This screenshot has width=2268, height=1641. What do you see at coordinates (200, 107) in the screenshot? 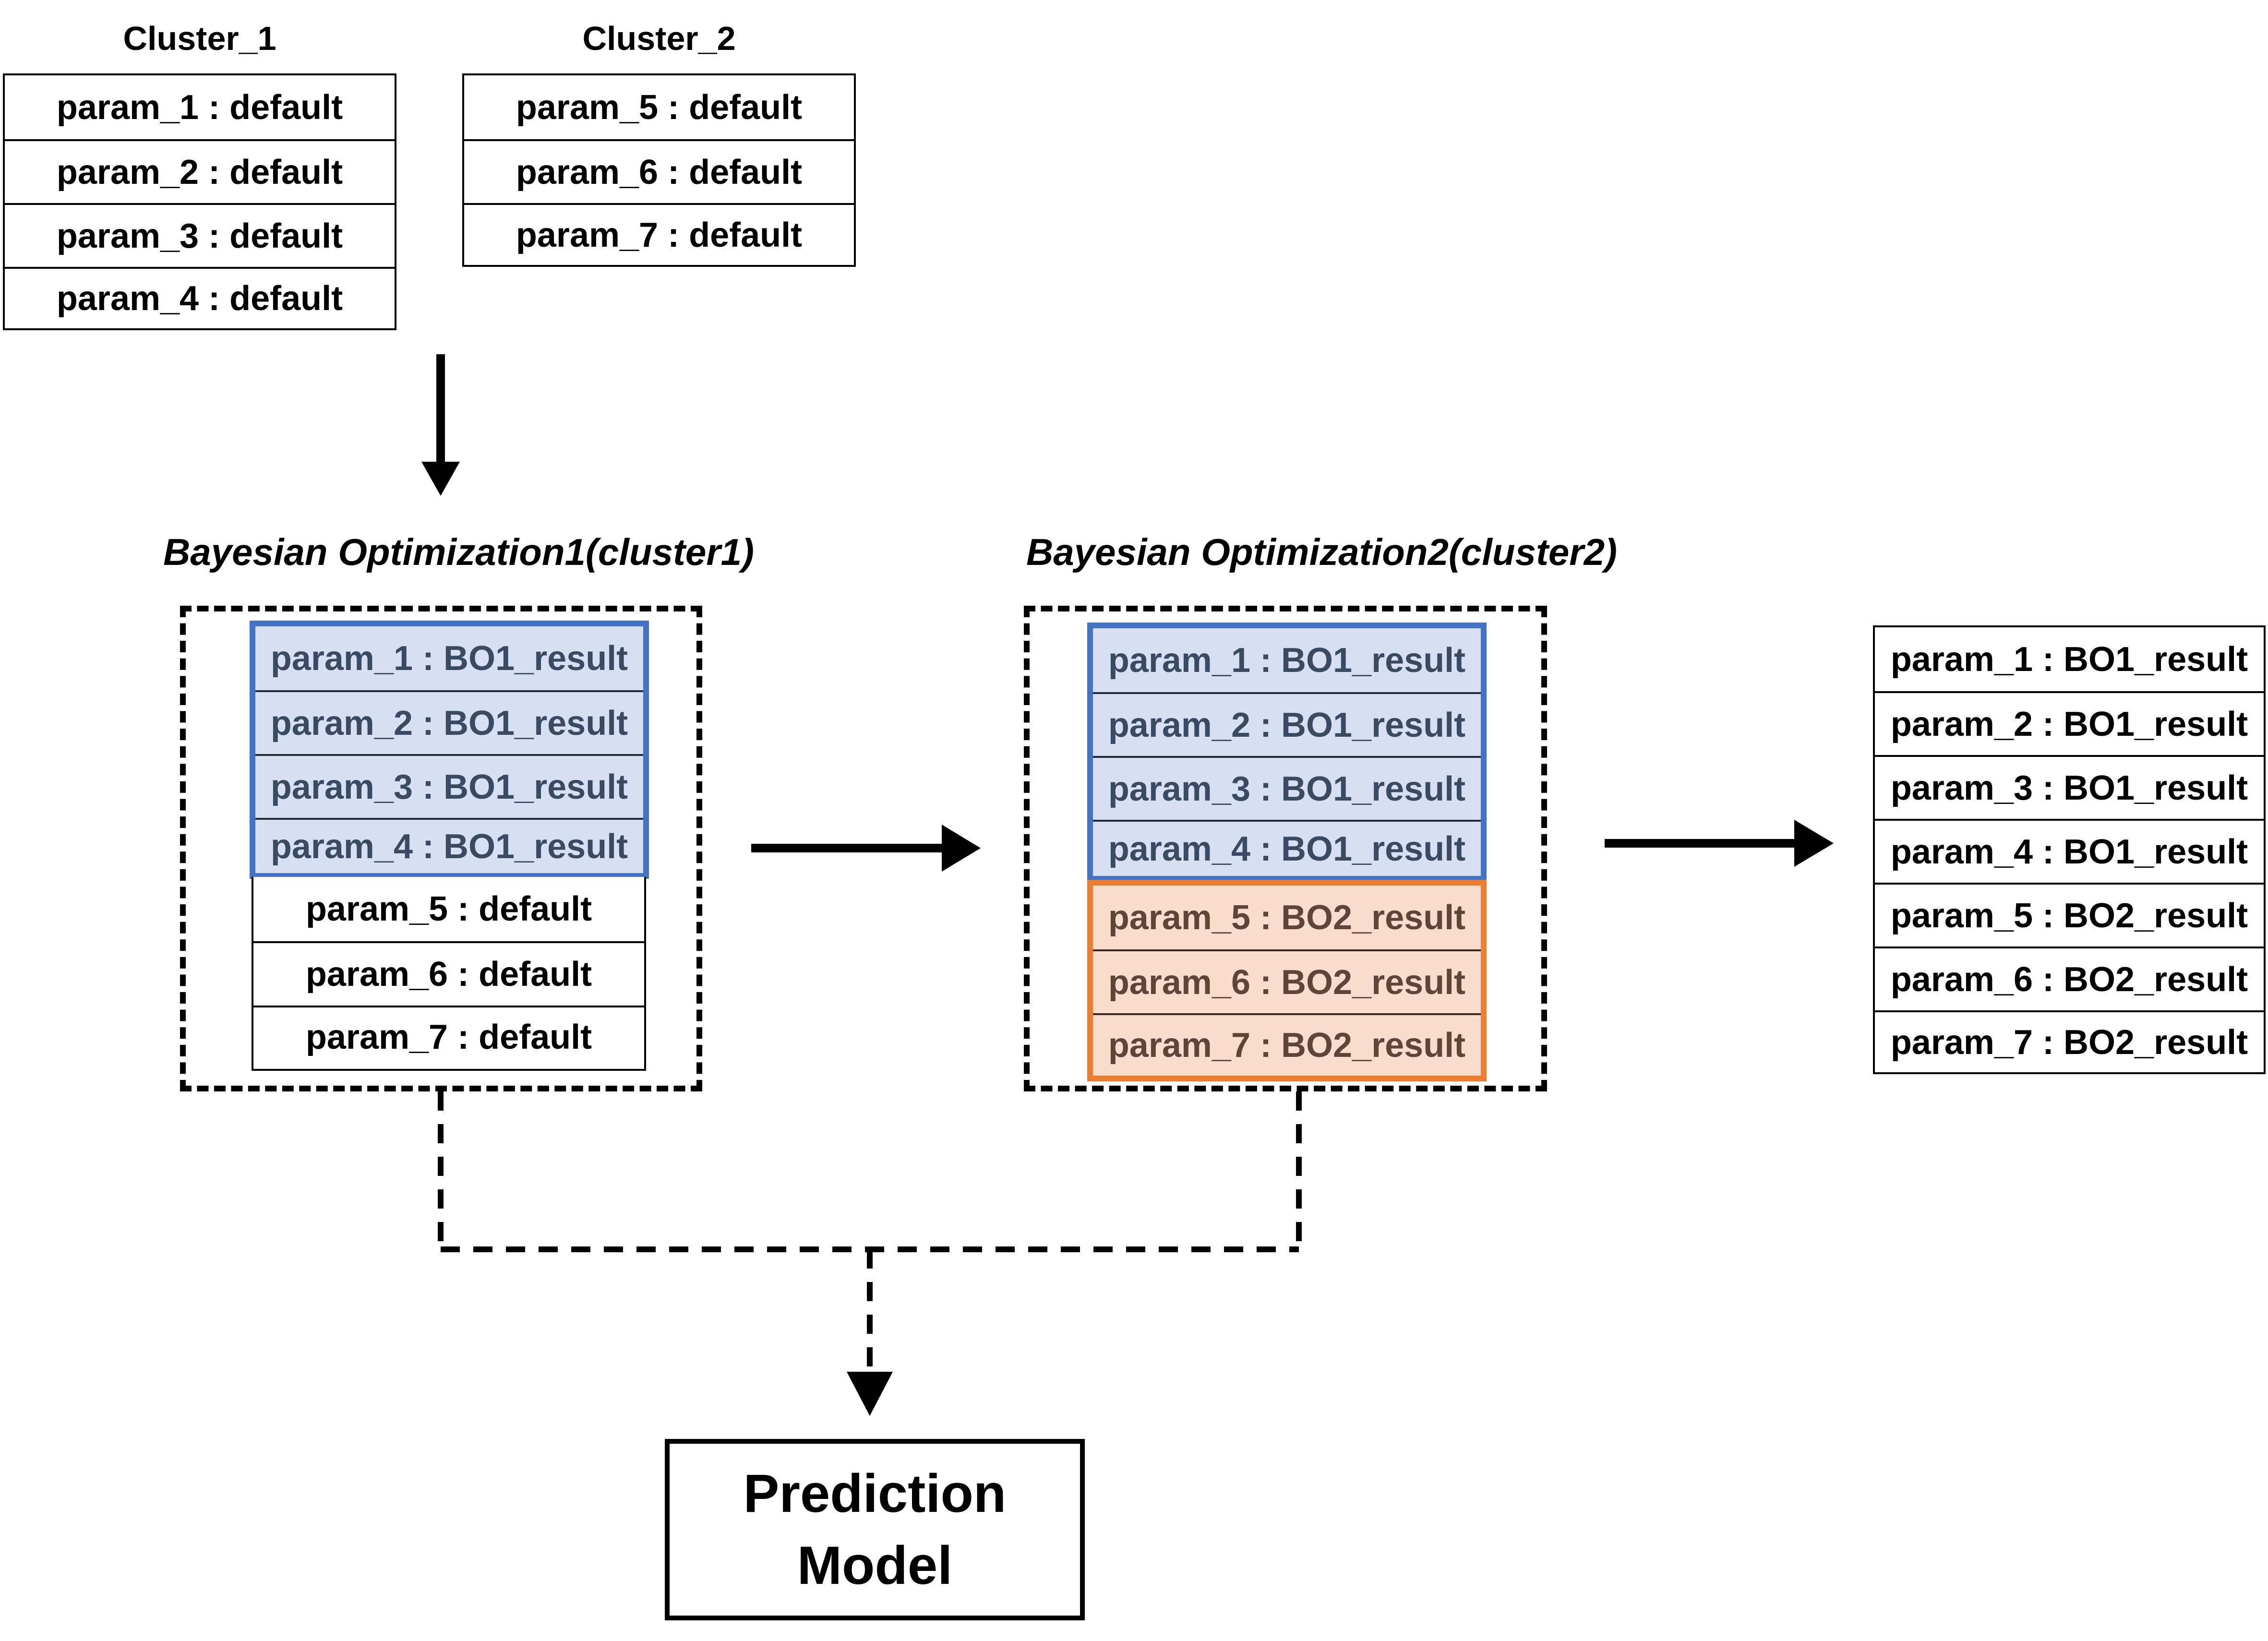
I see `table-row: param_1 : default` at bounding box center [200, 107].